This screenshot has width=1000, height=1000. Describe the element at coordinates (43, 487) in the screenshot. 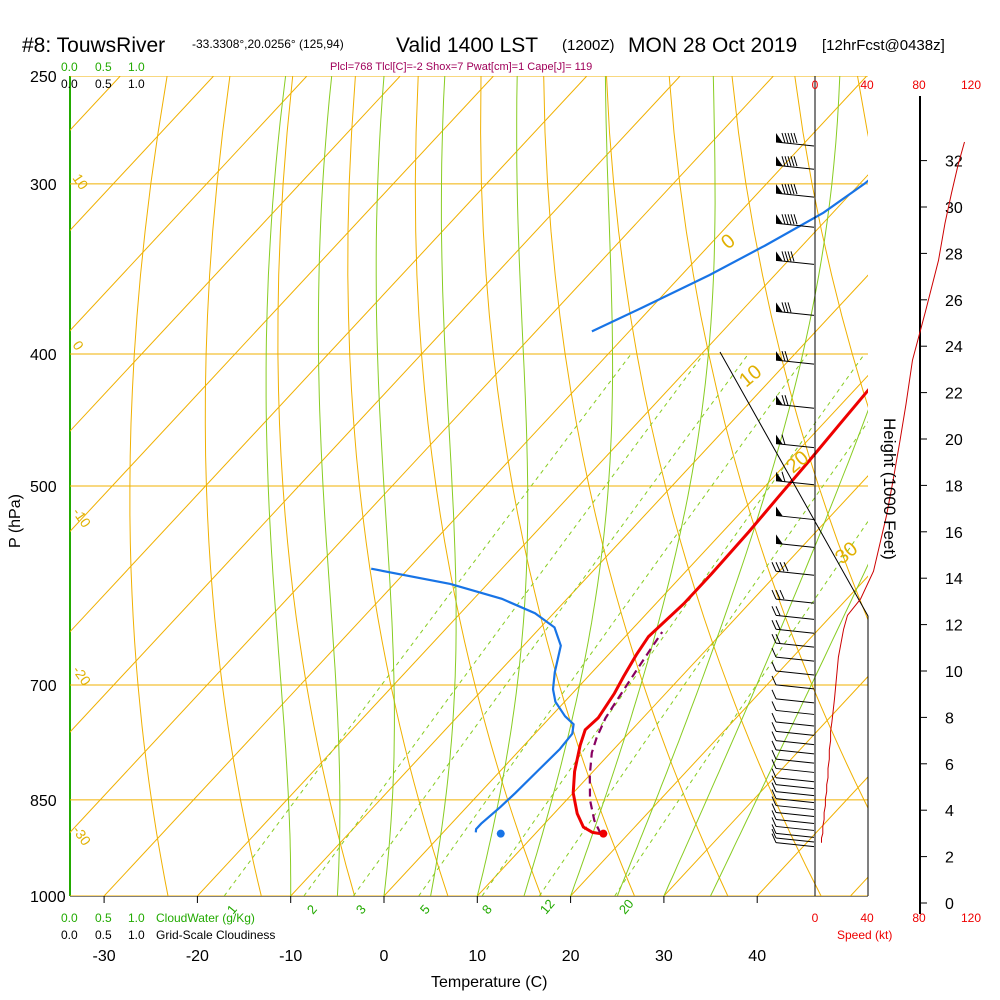

I see `pressure-tick-label: 500` at that location.